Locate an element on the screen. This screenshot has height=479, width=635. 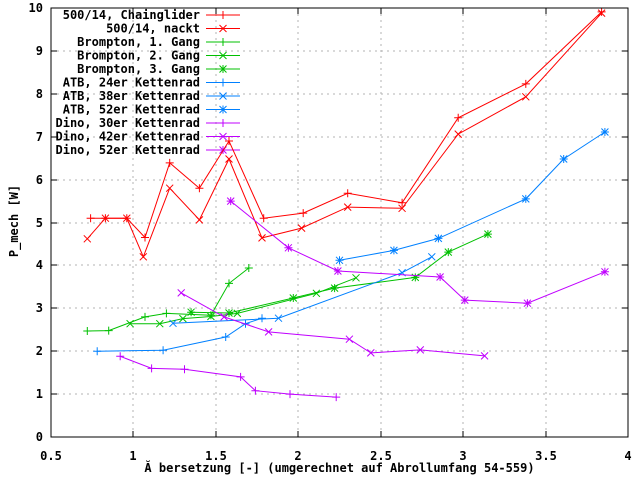
legend-item: Dino, 52er Kettenrad is located at coordinates (148, 150).